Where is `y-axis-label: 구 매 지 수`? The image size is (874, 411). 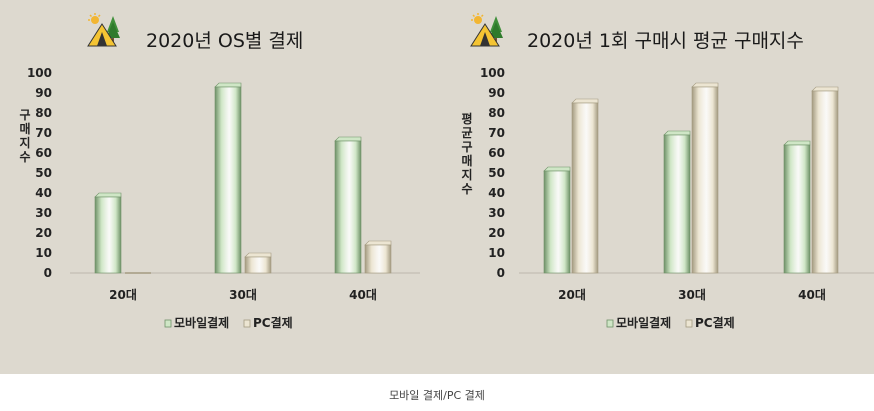 y-axis-label: 구 매 지 수 is located at coordinates (25, 136).